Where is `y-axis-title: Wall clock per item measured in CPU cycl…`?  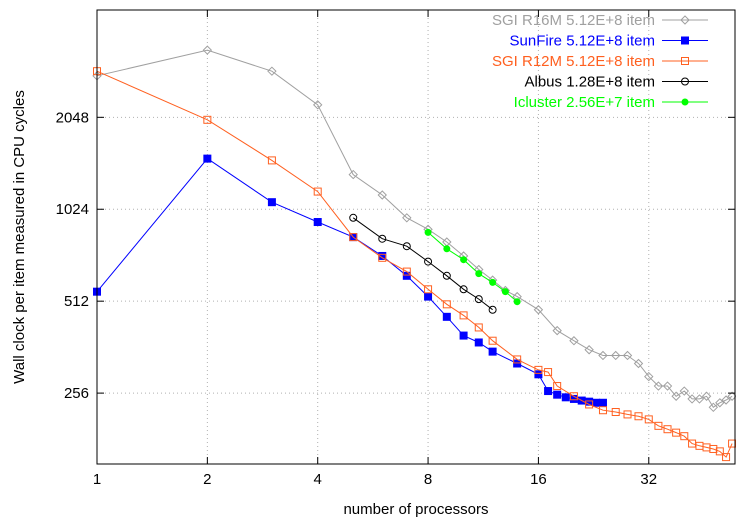
y-axis-title: Wall clock per item measured in CPU cycl… is located at coordinates (19, 237).